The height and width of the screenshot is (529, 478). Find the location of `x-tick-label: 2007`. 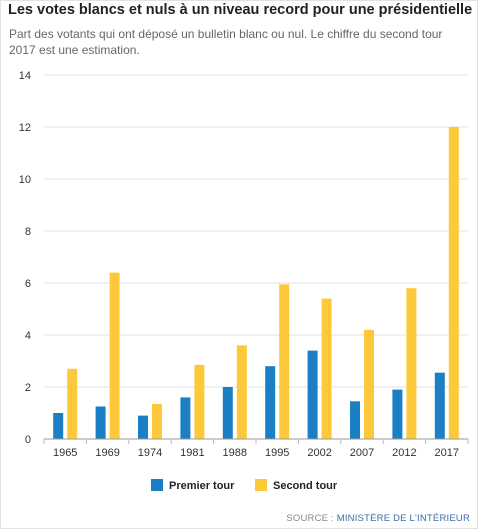

x-tick-label: 2007 is located at coordinates (362, 453).